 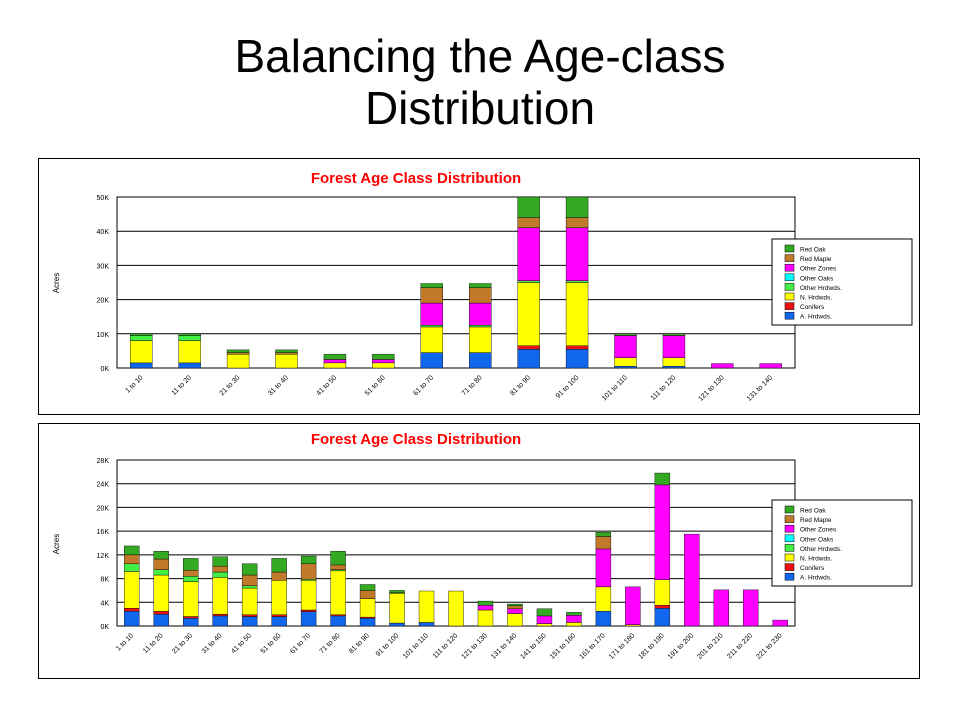 I want to click on x-tick-label: 151 to 160, so click(x=563, y=646).